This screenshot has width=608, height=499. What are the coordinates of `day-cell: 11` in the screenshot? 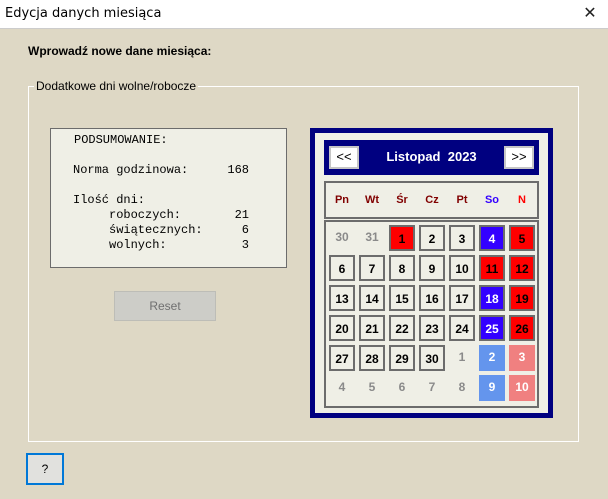 It's located at (492, 268).